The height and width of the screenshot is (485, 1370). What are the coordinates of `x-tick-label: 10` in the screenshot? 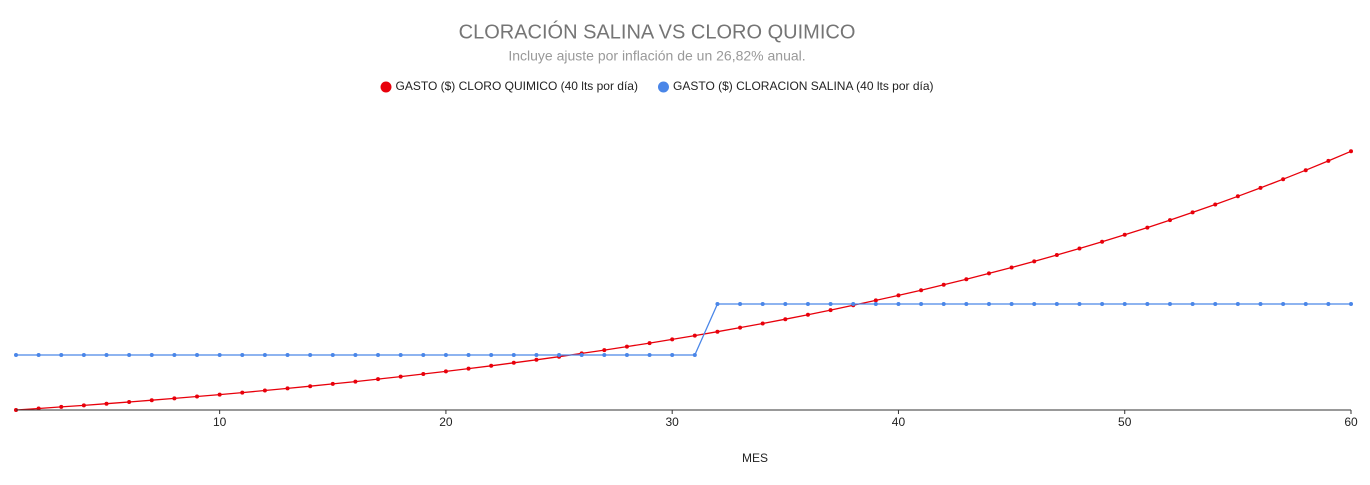 It's located at (220, 422).